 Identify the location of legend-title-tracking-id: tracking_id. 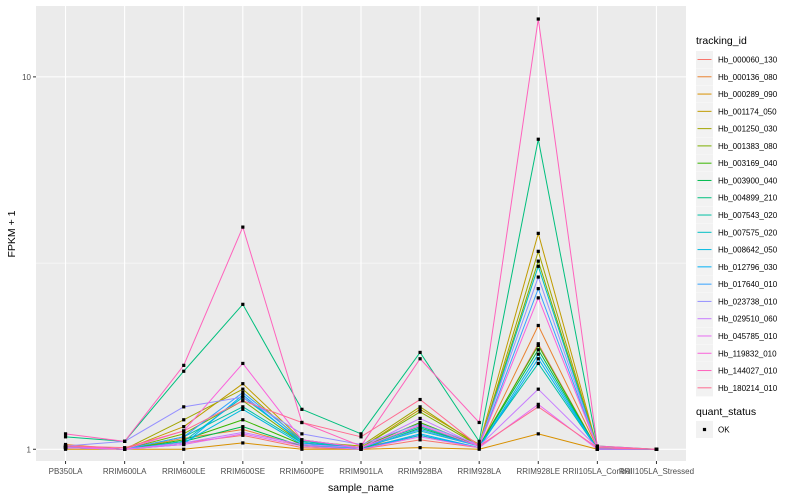
(721, 41).